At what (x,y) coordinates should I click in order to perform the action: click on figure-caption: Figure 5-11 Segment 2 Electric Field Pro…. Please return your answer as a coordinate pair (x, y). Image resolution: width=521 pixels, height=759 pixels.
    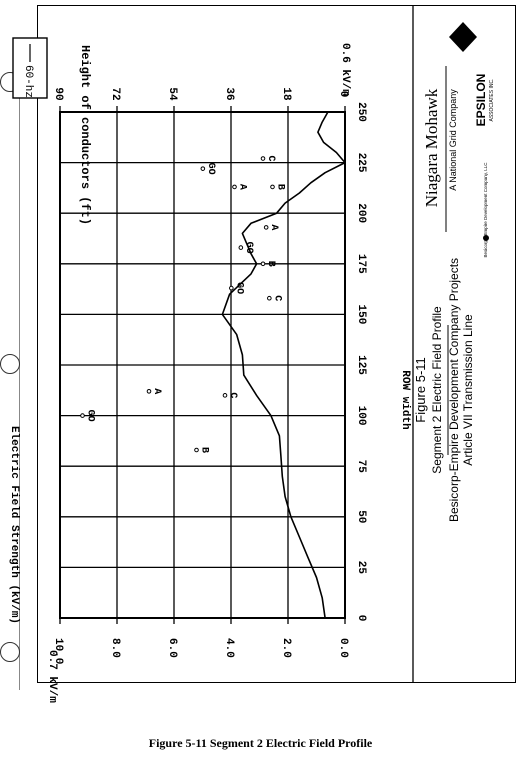
    Looking at the image, I should click on (260, 743).